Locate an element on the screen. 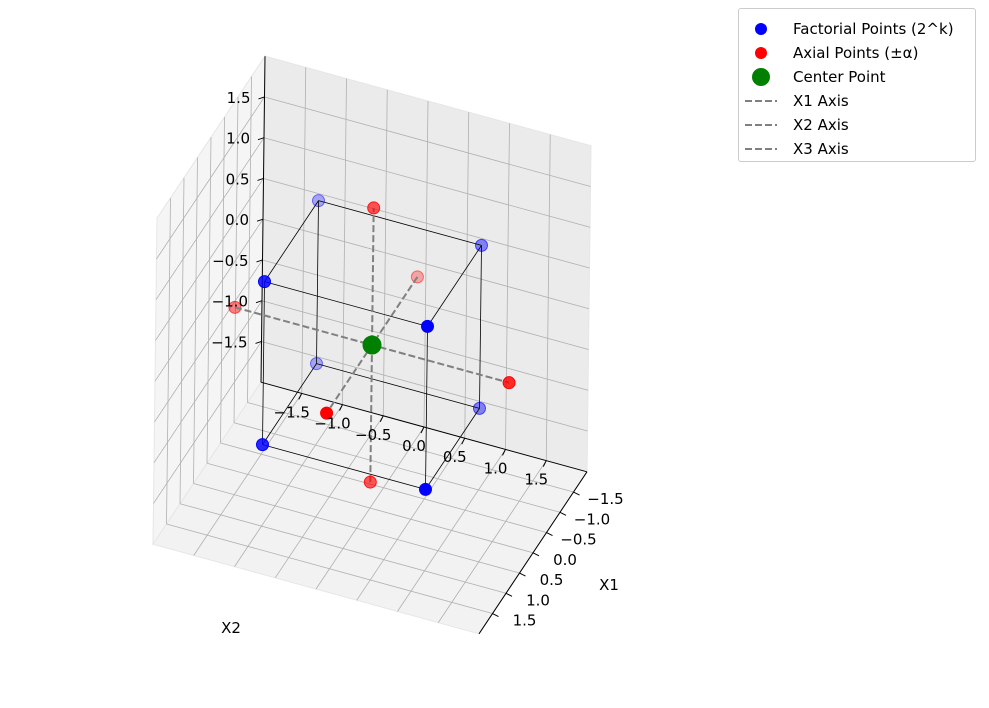 This screenshot has height=708, width=989. y-tick-label: −1.5 is located at coordinates (292, 412).